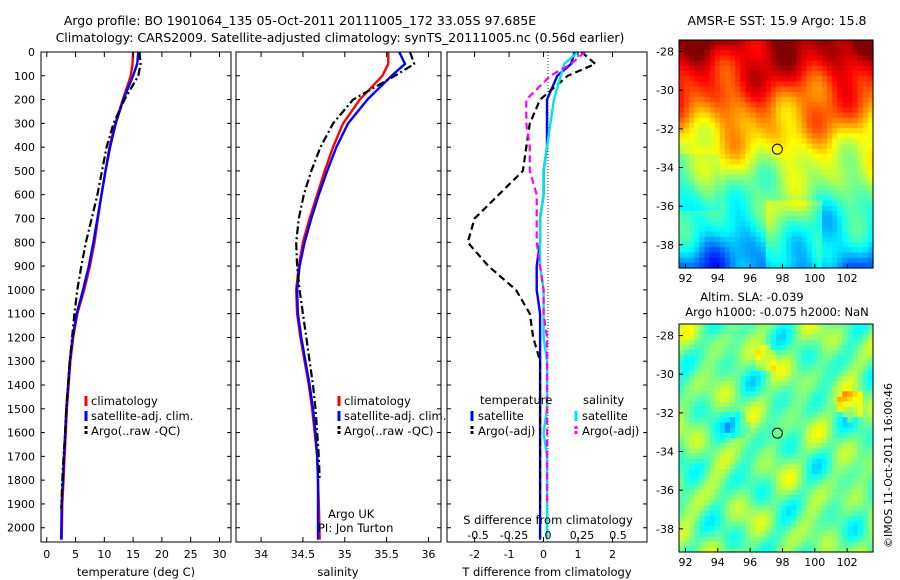 This screenshot has width=900, height=580. What do you see at coordinates (477, 535) in the screenshot?
I see `difference-top-xtick-label: -0.5` at bounding box center [477, 535].